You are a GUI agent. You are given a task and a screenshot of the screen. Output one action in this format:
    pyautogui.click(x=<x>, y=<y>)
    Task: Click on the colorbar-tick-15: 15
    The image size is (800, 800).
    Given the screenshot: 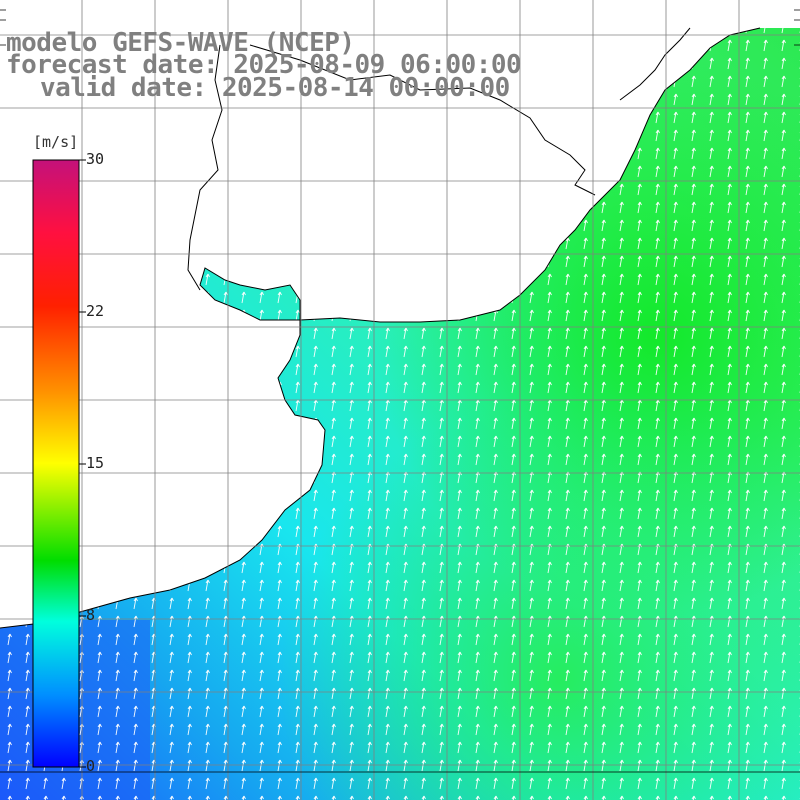 What is the action you would take?
    pyautogui.click(x=95, y=463)
    